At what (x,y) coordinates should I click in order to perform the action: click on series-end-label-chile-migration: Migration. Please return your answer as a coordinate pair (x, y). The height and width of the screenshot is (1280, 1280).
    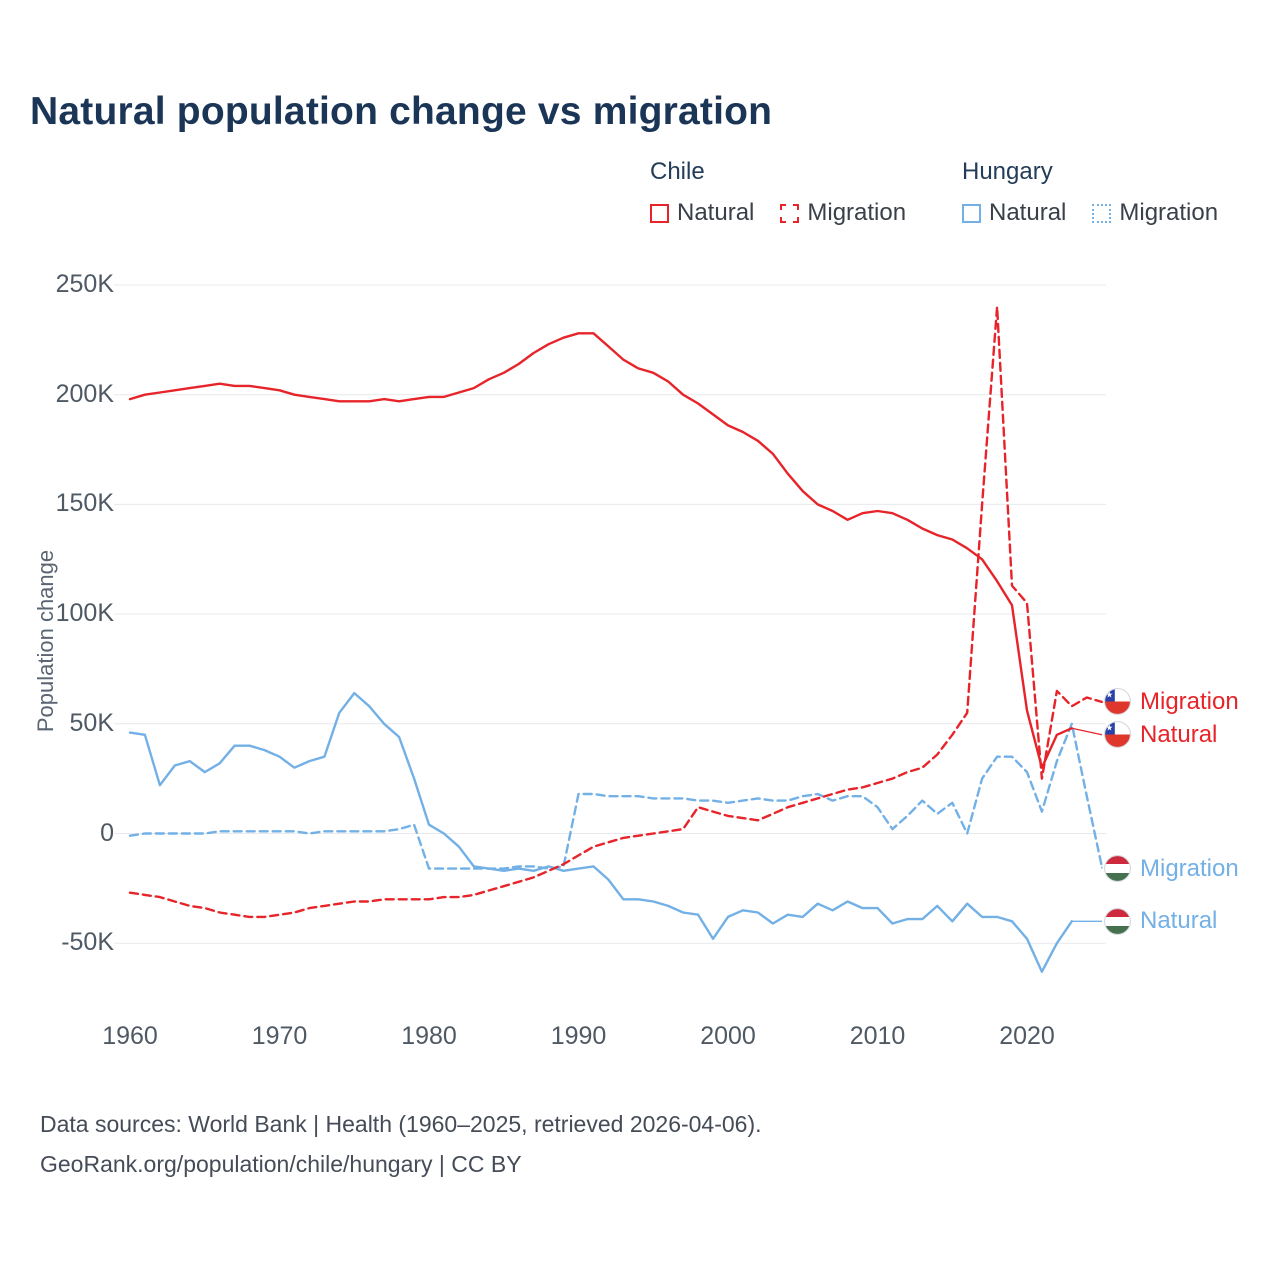
    Looking at the image, I should click on (1171, 702).